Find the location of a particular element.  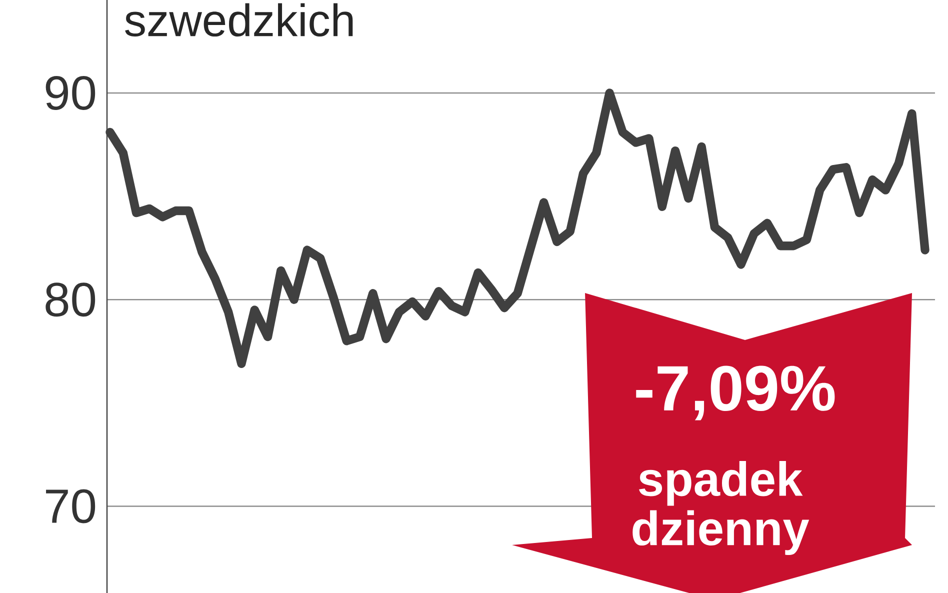

annotation: -7,09% is located at coordinates (735, 393).